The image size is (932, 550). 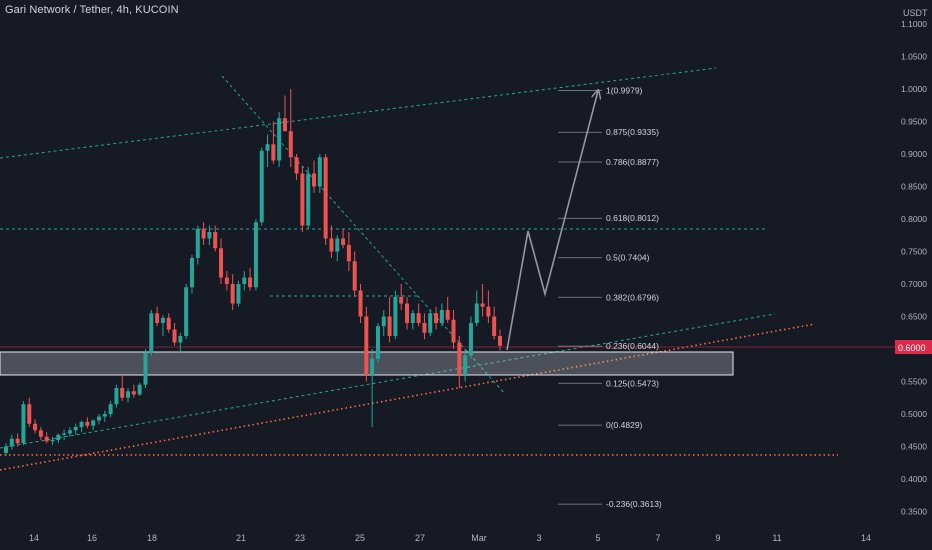 What do you see at coordinates (915, 13) in the screenshot?
I see `currency-label: USDT` at bounding box center [915, 13].